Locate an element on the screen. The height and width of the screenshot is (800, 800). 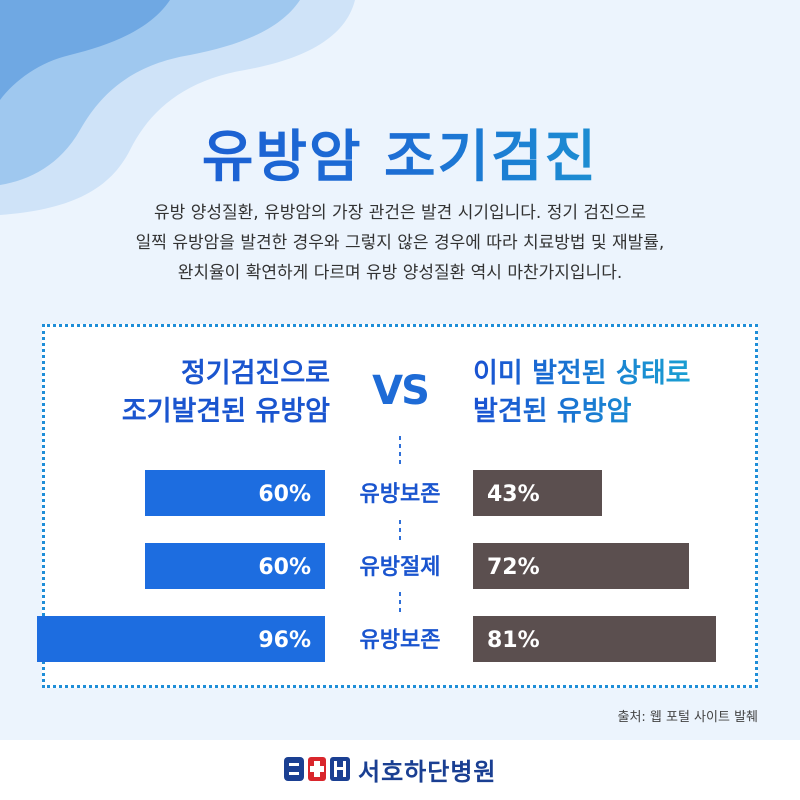
left-heading-line: 조기발견된 유방암 is located at coordinates (225, 411).